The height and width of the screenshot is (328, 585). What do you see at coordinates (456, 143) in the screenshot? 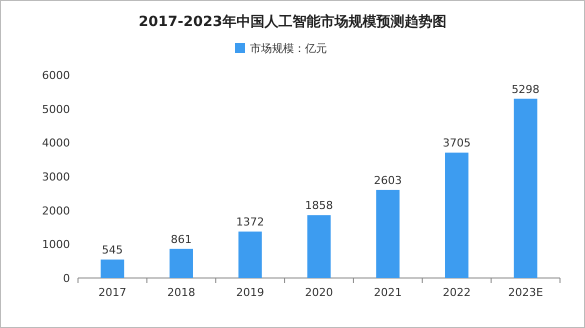
I see `data-label: 3705` at bounding box center [456, 143].